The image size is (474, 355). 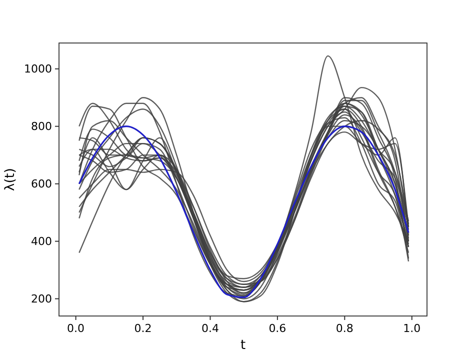 What do you see at coordinates (38, 69) in the screenshot?
I see `y-tick-label: 1000` at bounding box center [38, 69].